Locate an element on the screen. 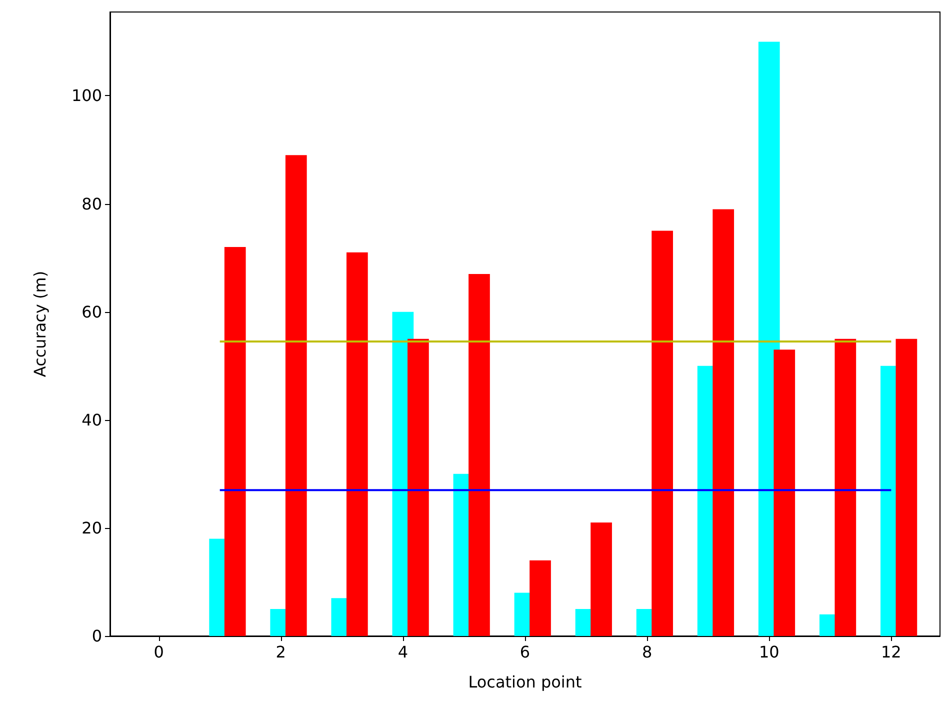 This screenshot has width=943, height=711. x-tick-label: 4 is located at coordinates (403, 652).